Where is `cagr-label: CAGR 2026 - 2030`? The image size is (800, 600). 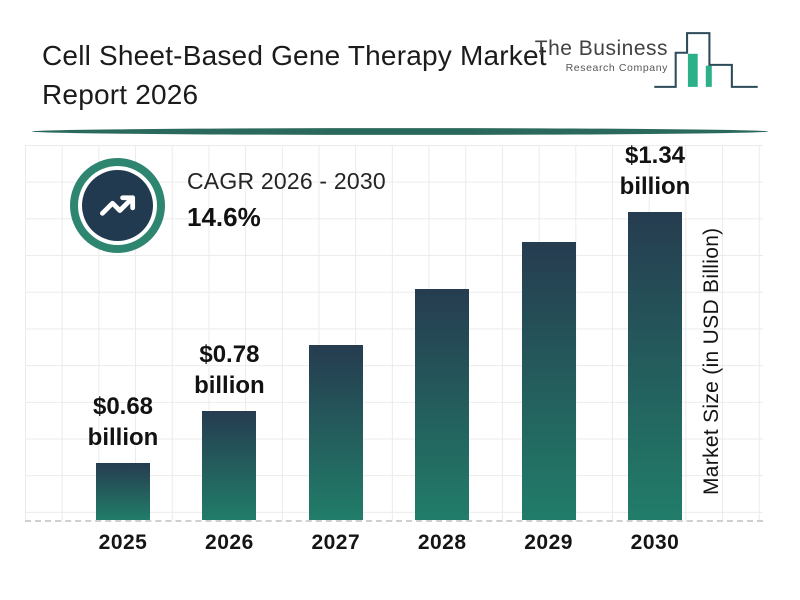
cagr-label: CAGR 2026 - 2030 is located at coordinates (286, 181).